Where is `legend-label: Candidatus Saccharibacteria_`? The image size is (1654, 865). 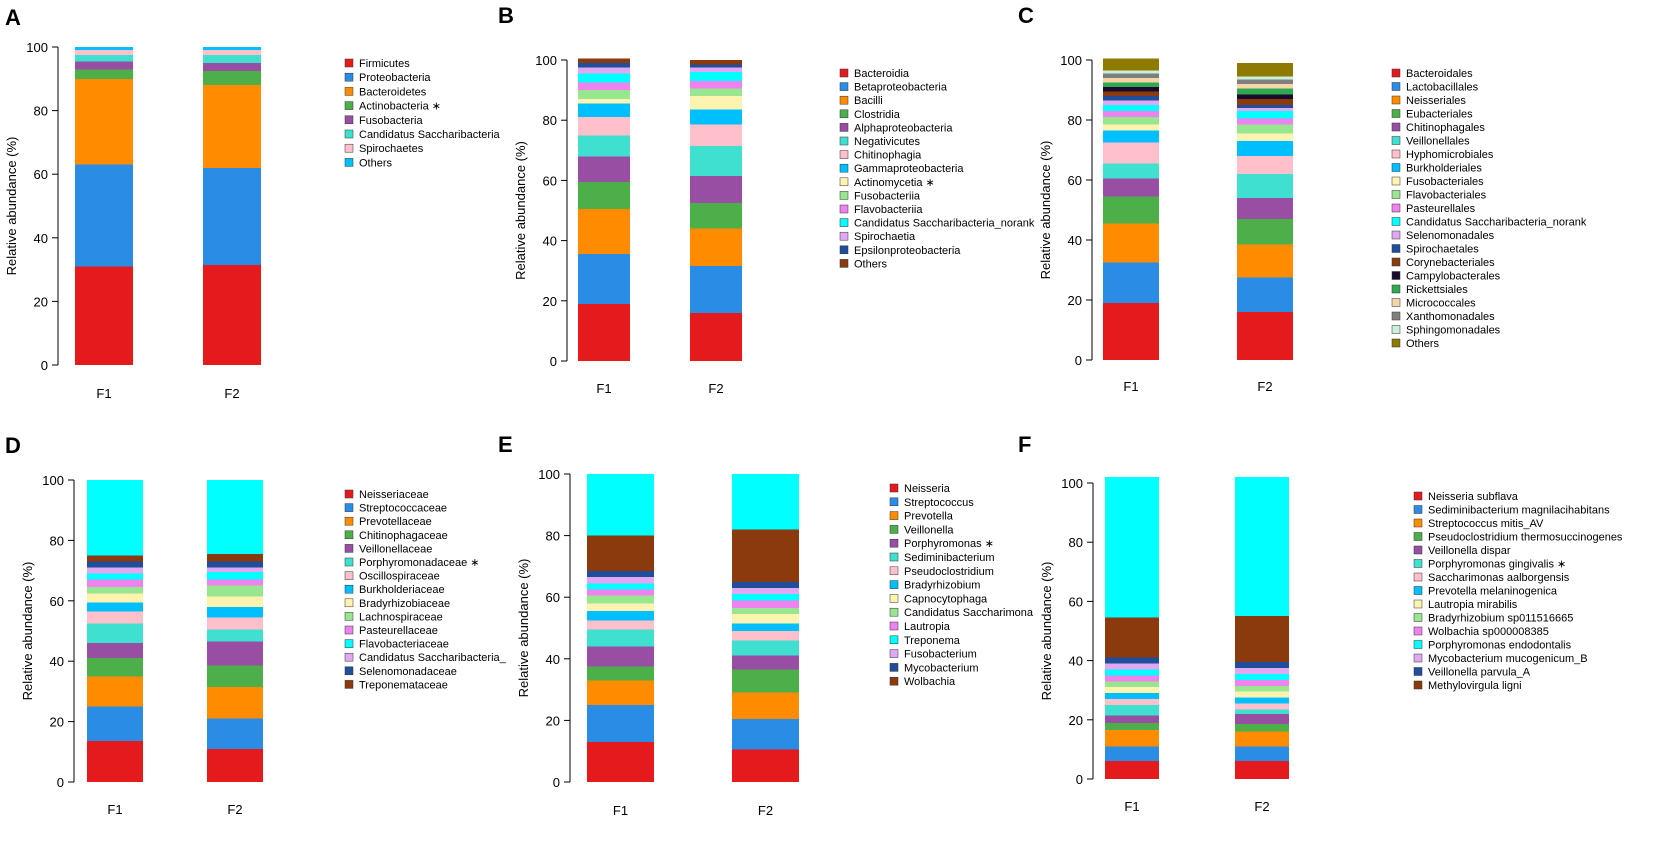 legend-label: Candidatus Saccharibacteria_ is located at coordinates (433, 658).